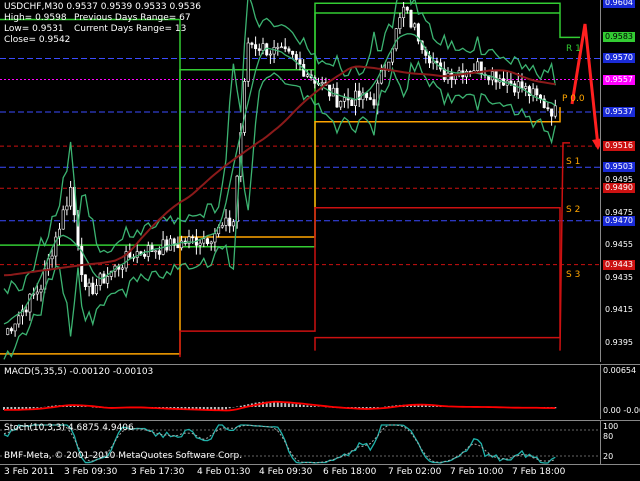  What do you see at coordinates (414, 472) in the screenshot?
I see `time-tick-6: 7 Feb 02:00` at bounding box center [414, 472].